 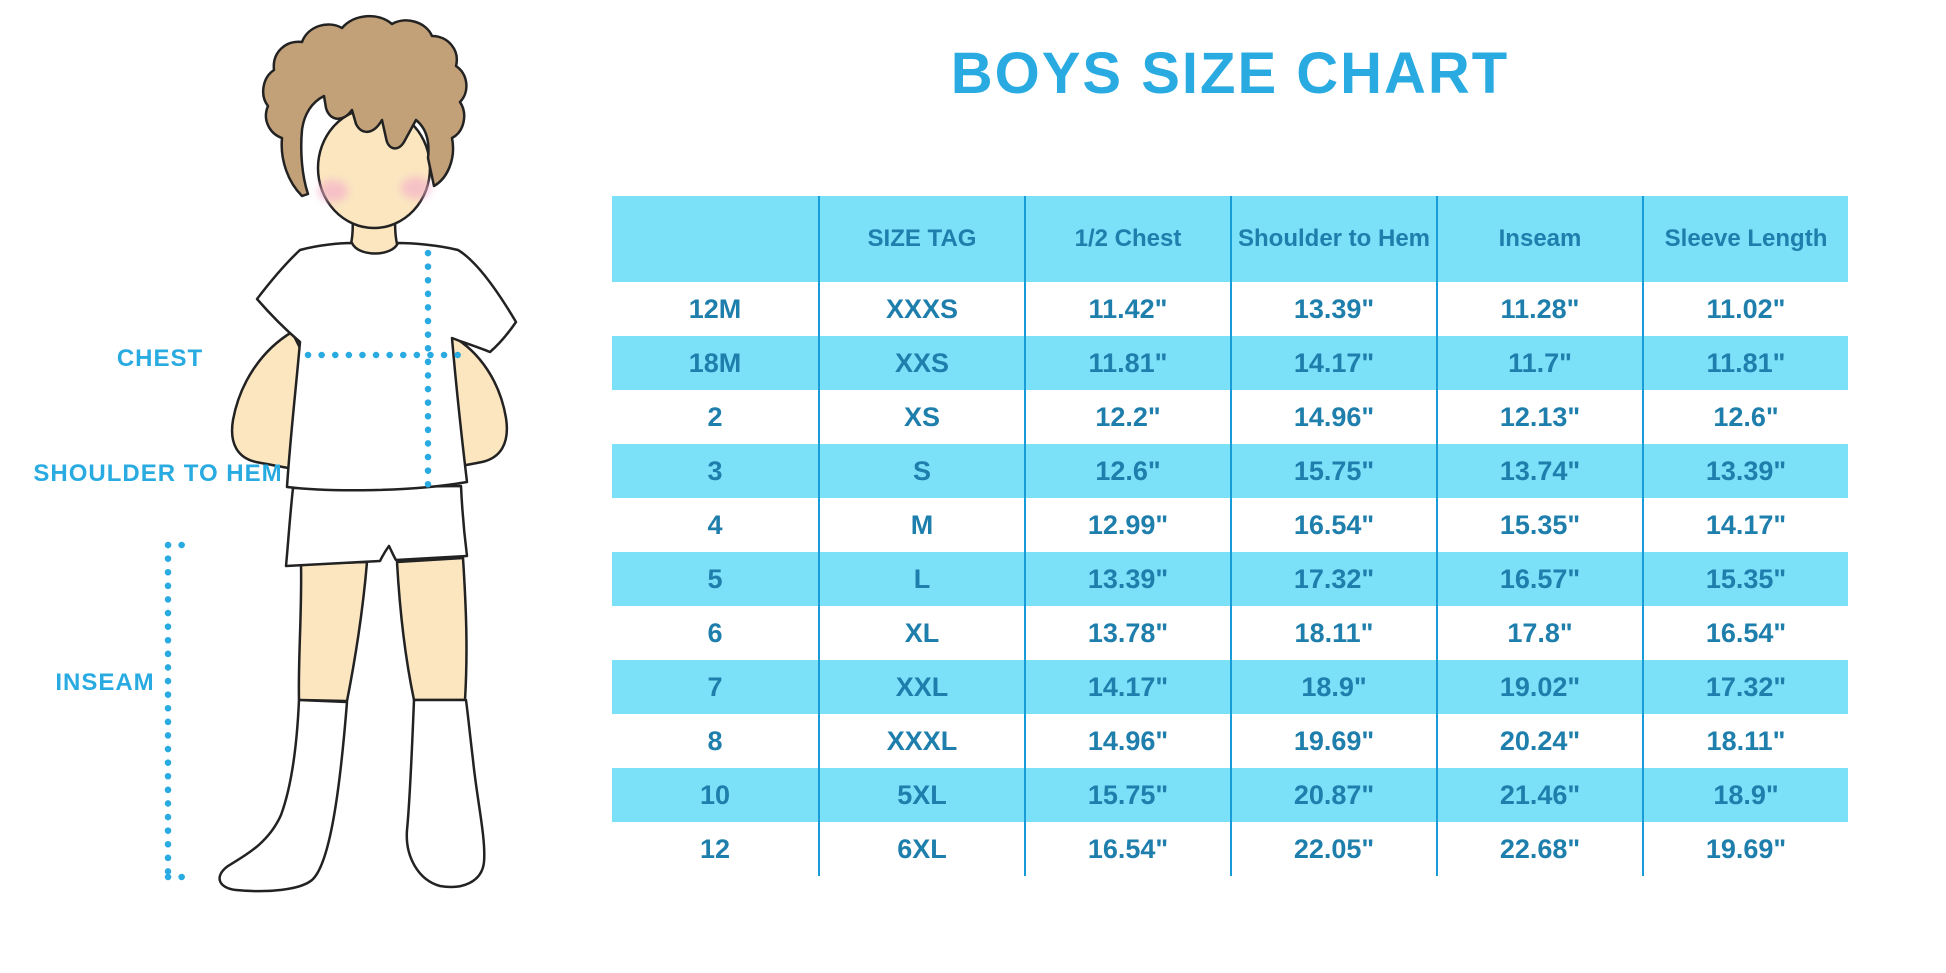 I want to click on table-cell: 11.28", so click(x=1539, y=309).